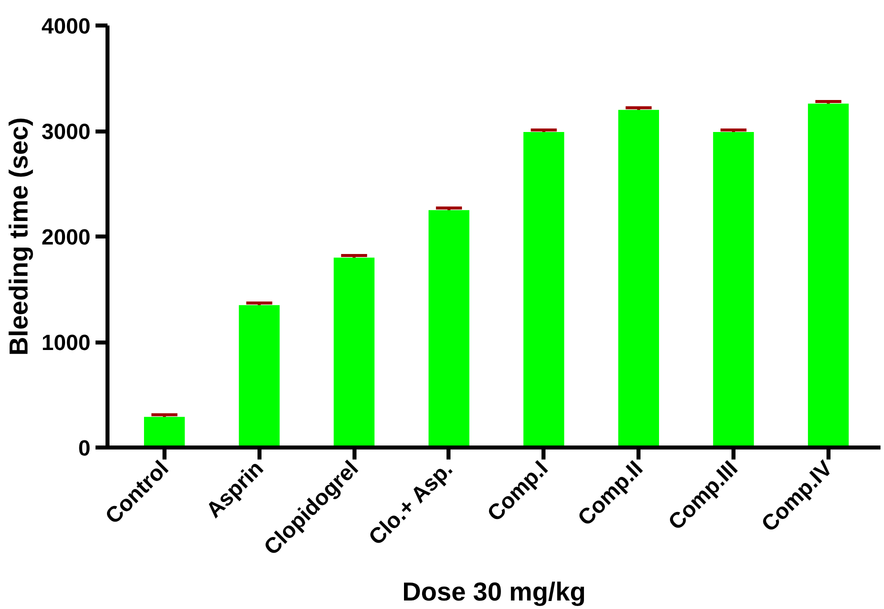  I want to click on y-tick-label: 4000, so click(66, 26).